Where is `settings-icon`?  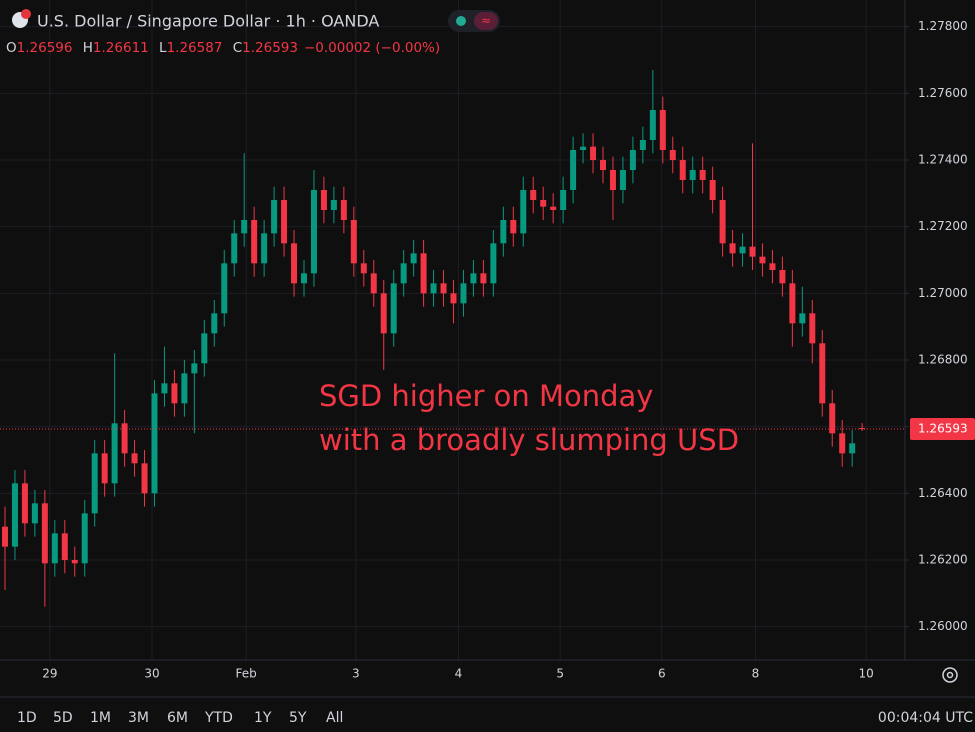
settings-icon is located at coordinates (950, 675).